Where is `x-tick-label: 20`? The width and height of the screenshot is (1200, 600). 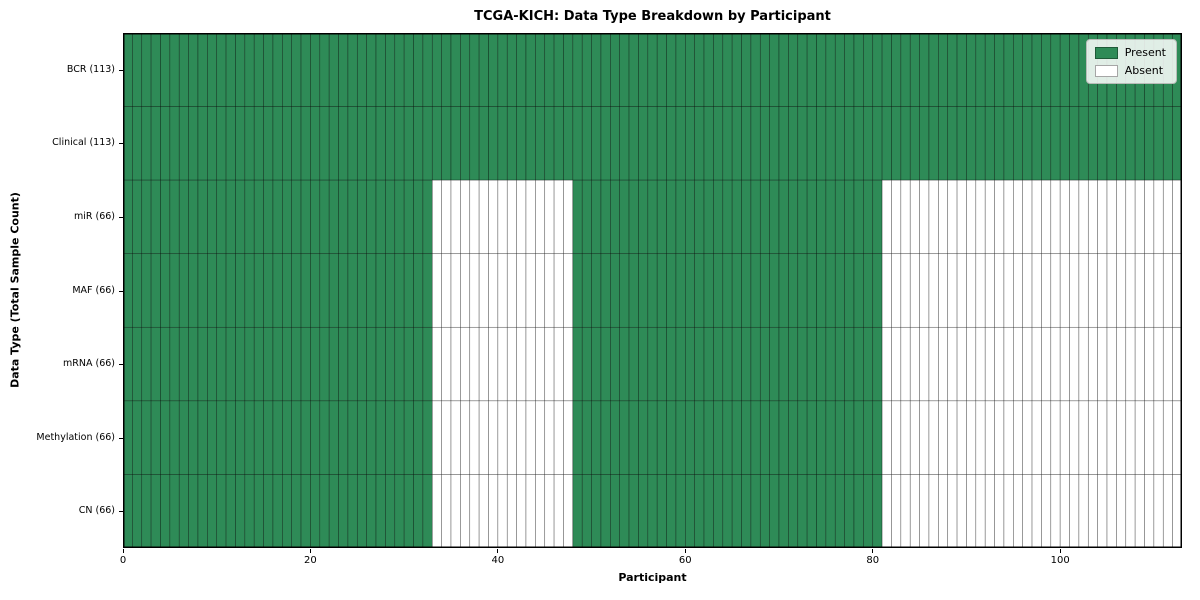
x-tick-label: 20 is located at coordinates (310, 560).